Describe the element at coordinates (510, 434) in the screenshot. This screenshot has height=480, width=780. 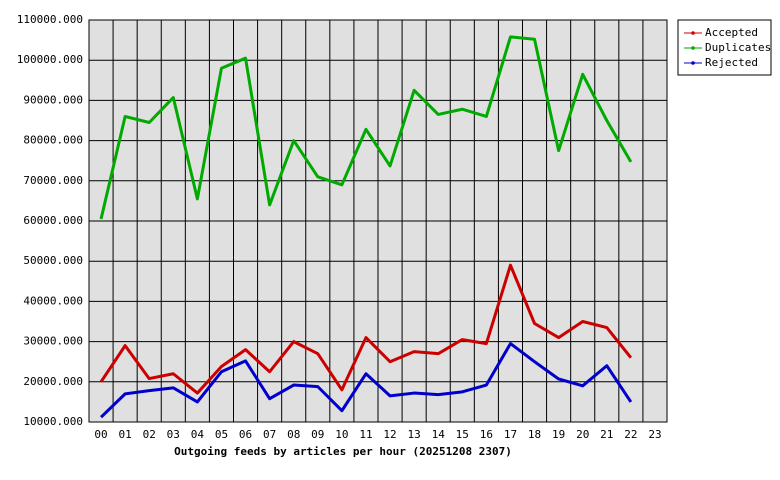
I see `x-tick-label: 17` at that location.